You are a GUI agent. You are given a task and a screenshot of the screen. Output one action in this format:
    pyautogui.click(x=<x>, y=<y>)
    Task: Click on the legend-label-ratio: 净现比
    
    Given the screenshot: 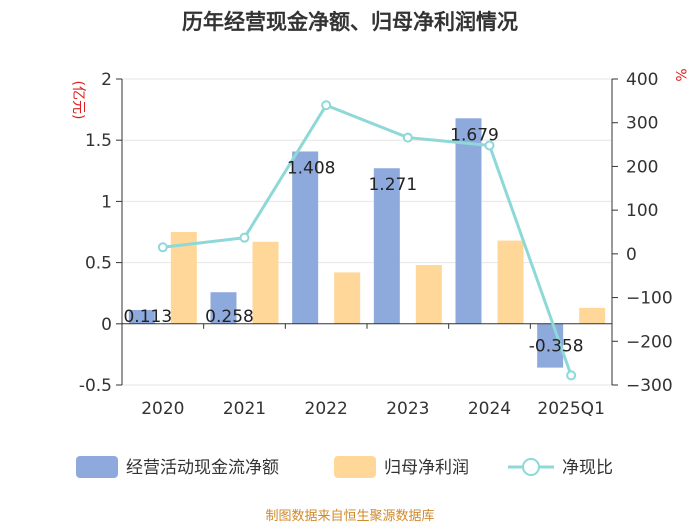 What is the action you would take?
    pyautogui.click(x=587, y=468)
    